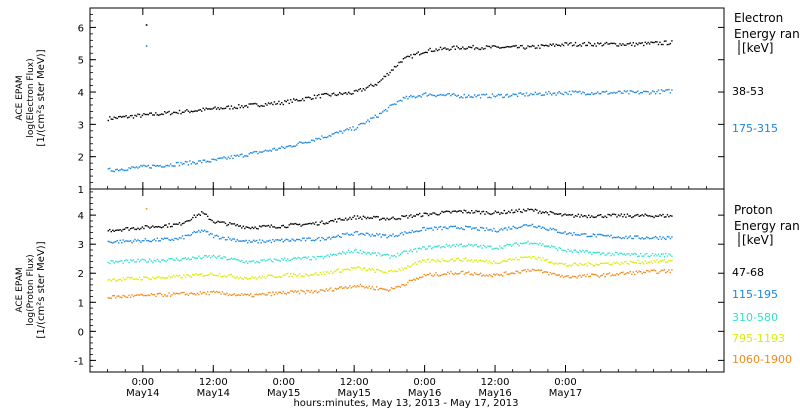  What do you see at coordinates (767, 226) in the screenshot?
I see `legend-title-line: Energy ran` at bounding box center [767, 226].